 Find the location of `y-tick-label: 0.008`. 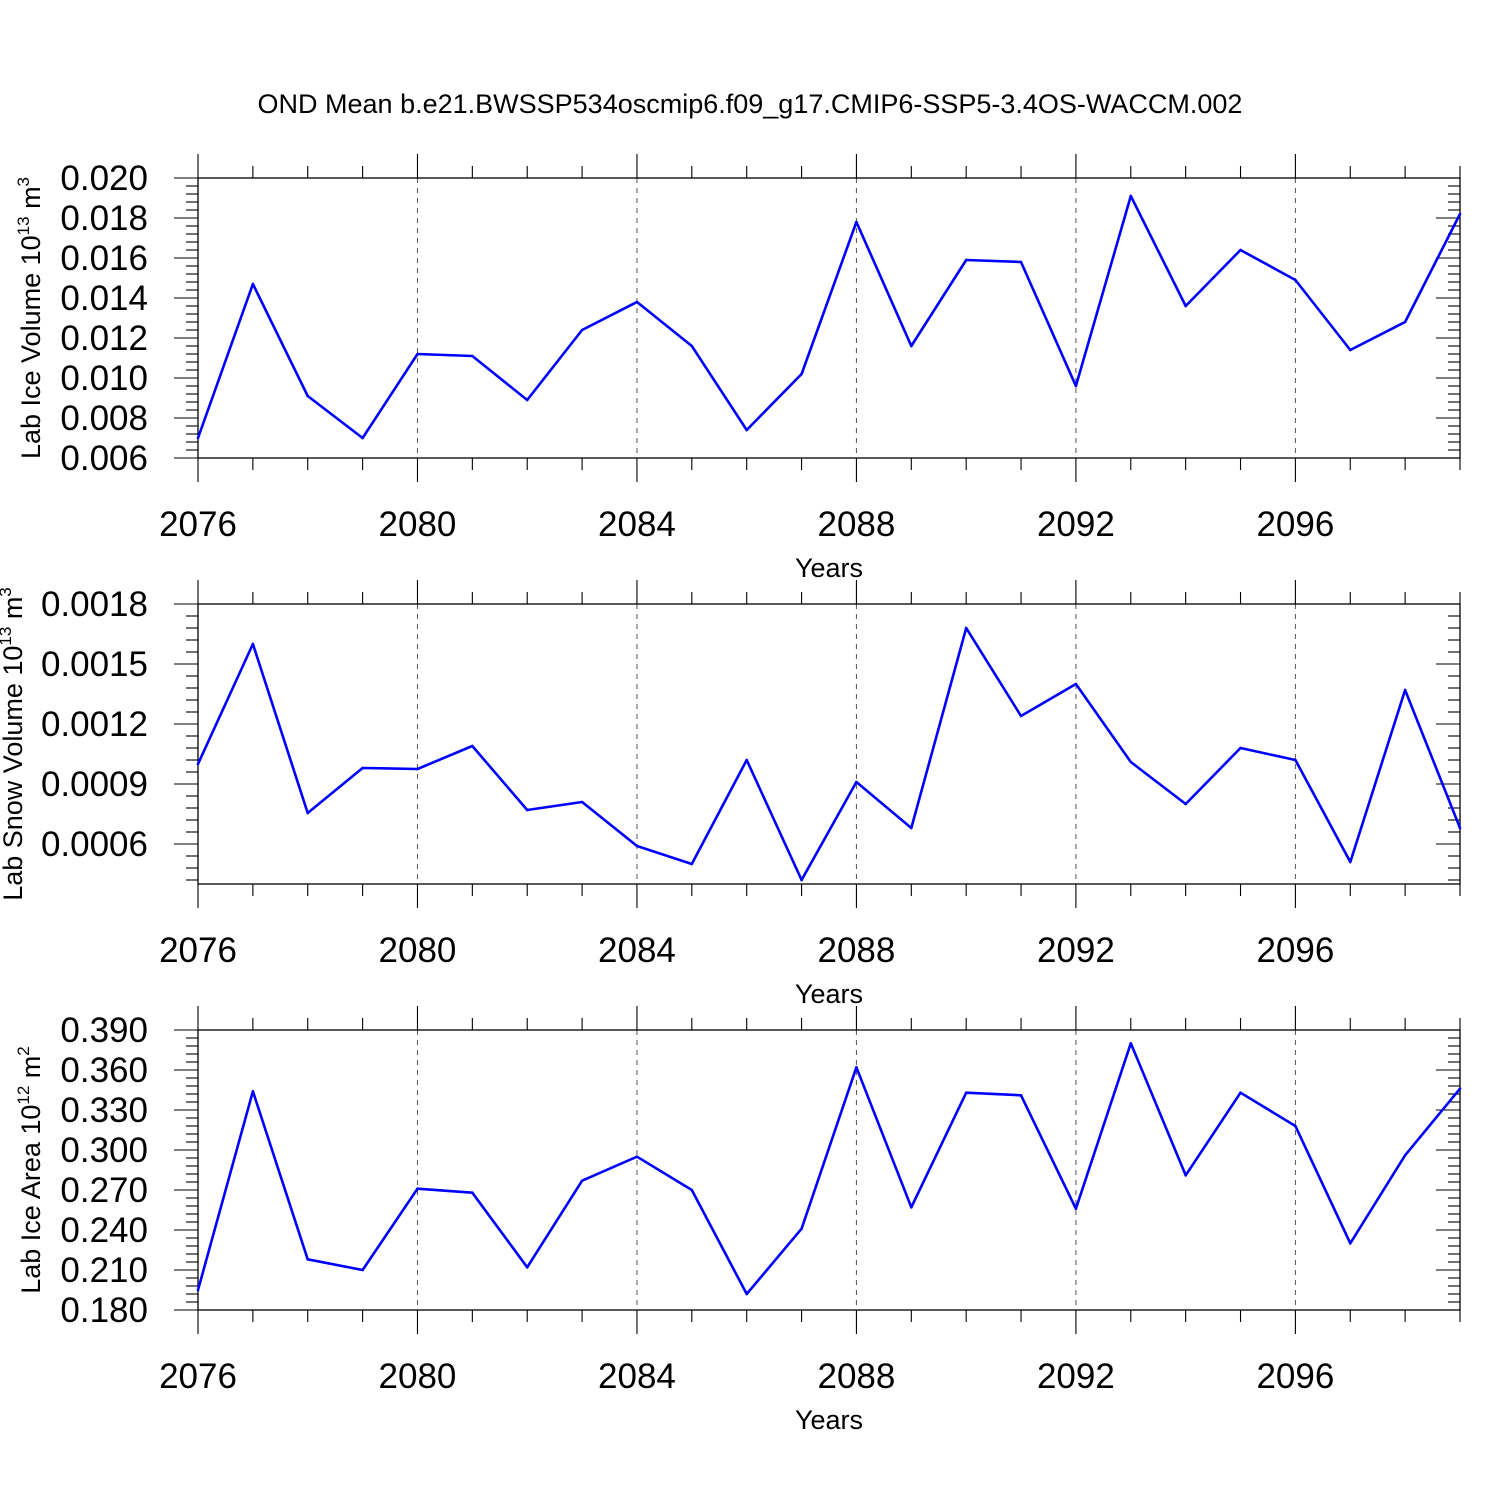

y-tick-label: 0.008 is located at coordinates (104, 418).